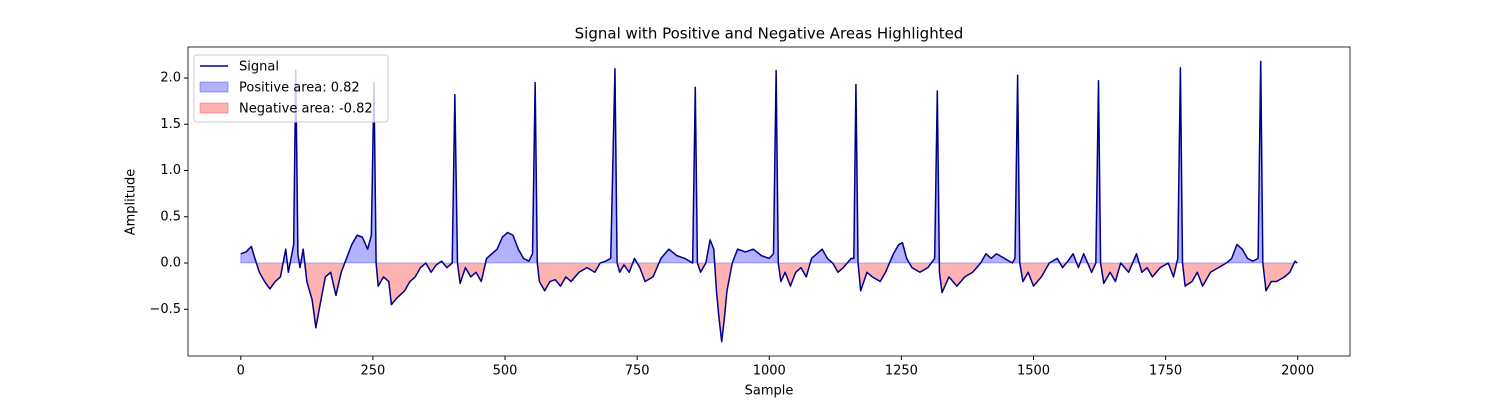 This screenshot has height=404, width=1500. I want to click on x-axis-label: Sample, so click(769, 391).